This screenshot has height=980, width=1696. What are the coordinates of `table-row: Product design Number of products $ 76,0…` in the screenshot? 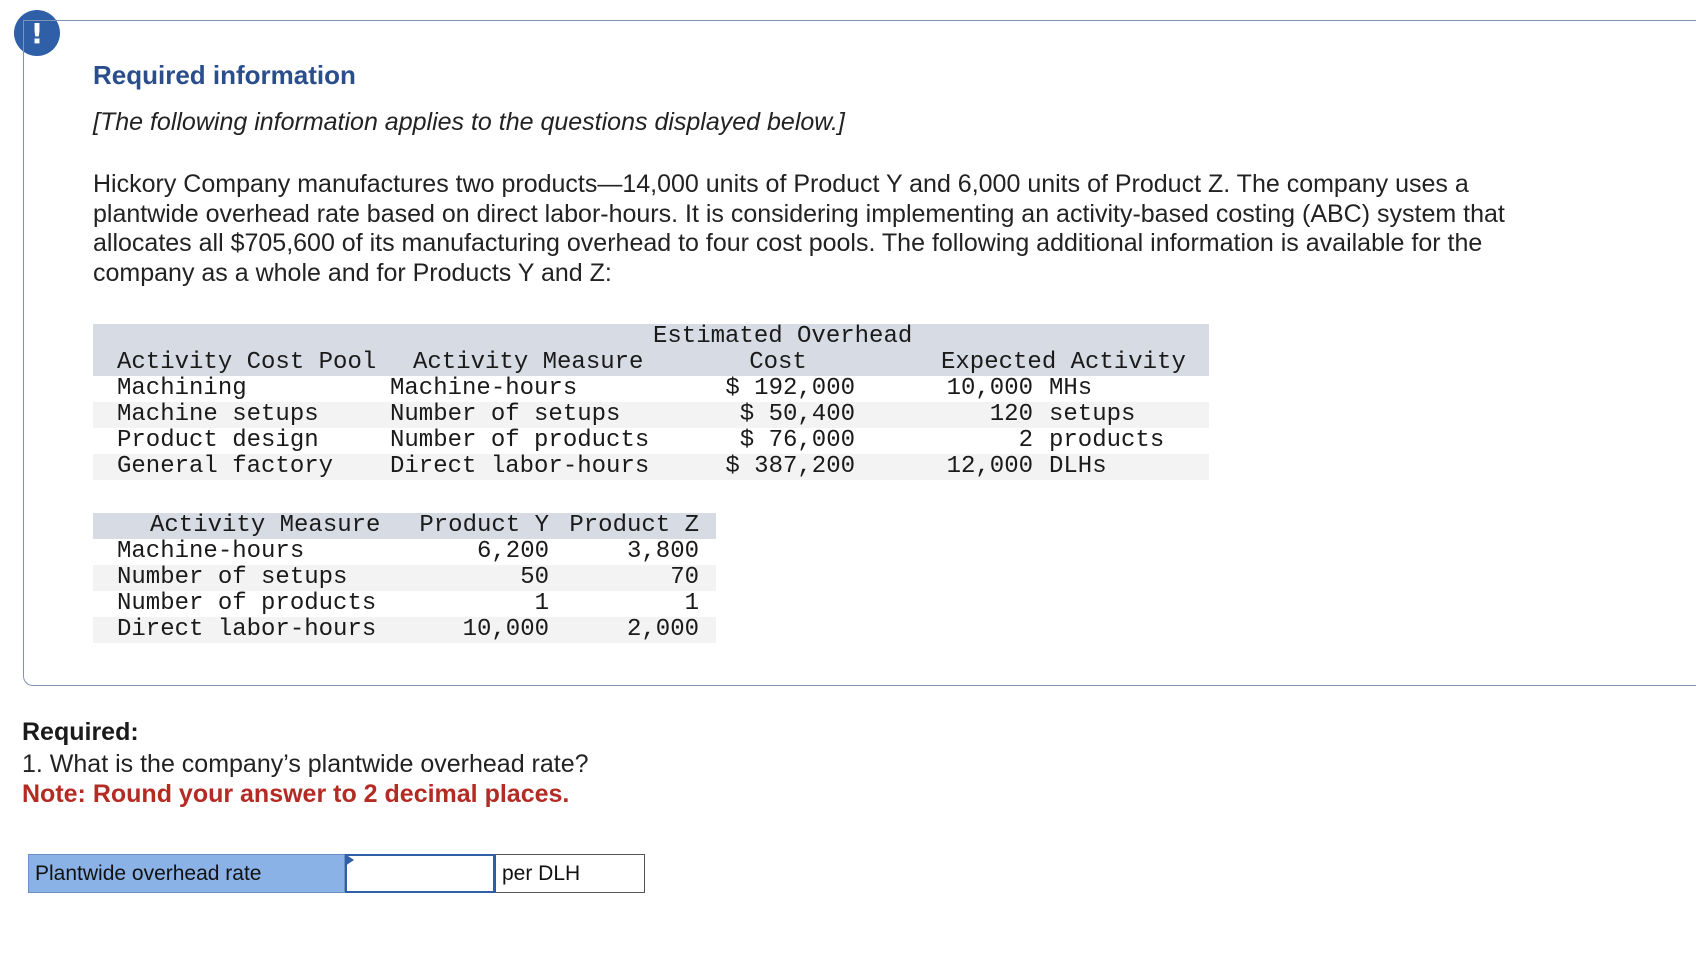 It's located at (651, 441).